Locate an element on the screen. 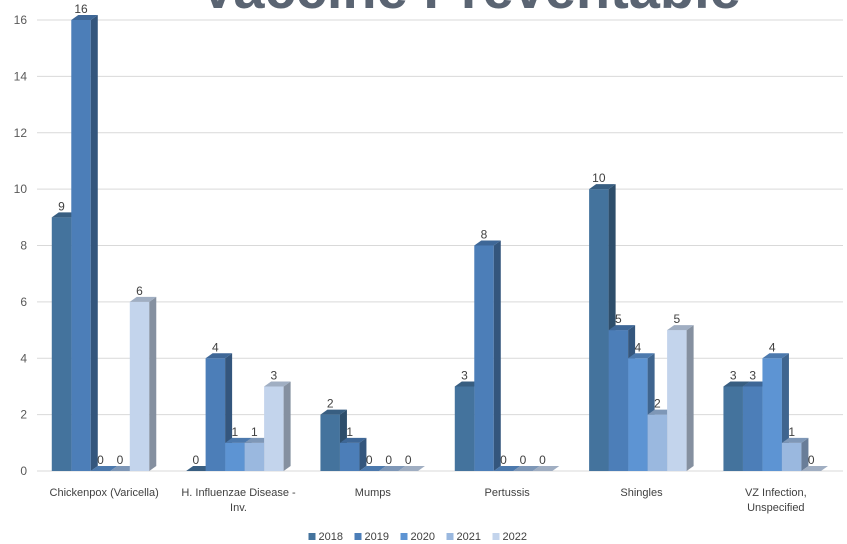  y-tick-label: 10 is located at coordinates (21, 189).